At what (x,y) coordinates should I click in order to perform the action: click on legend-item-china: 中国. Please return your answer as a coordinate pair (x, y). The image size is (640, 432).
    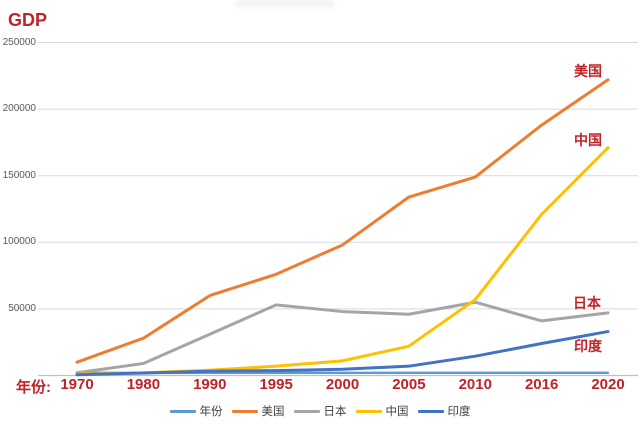
    Looking at the image, I should click on (382, 411).